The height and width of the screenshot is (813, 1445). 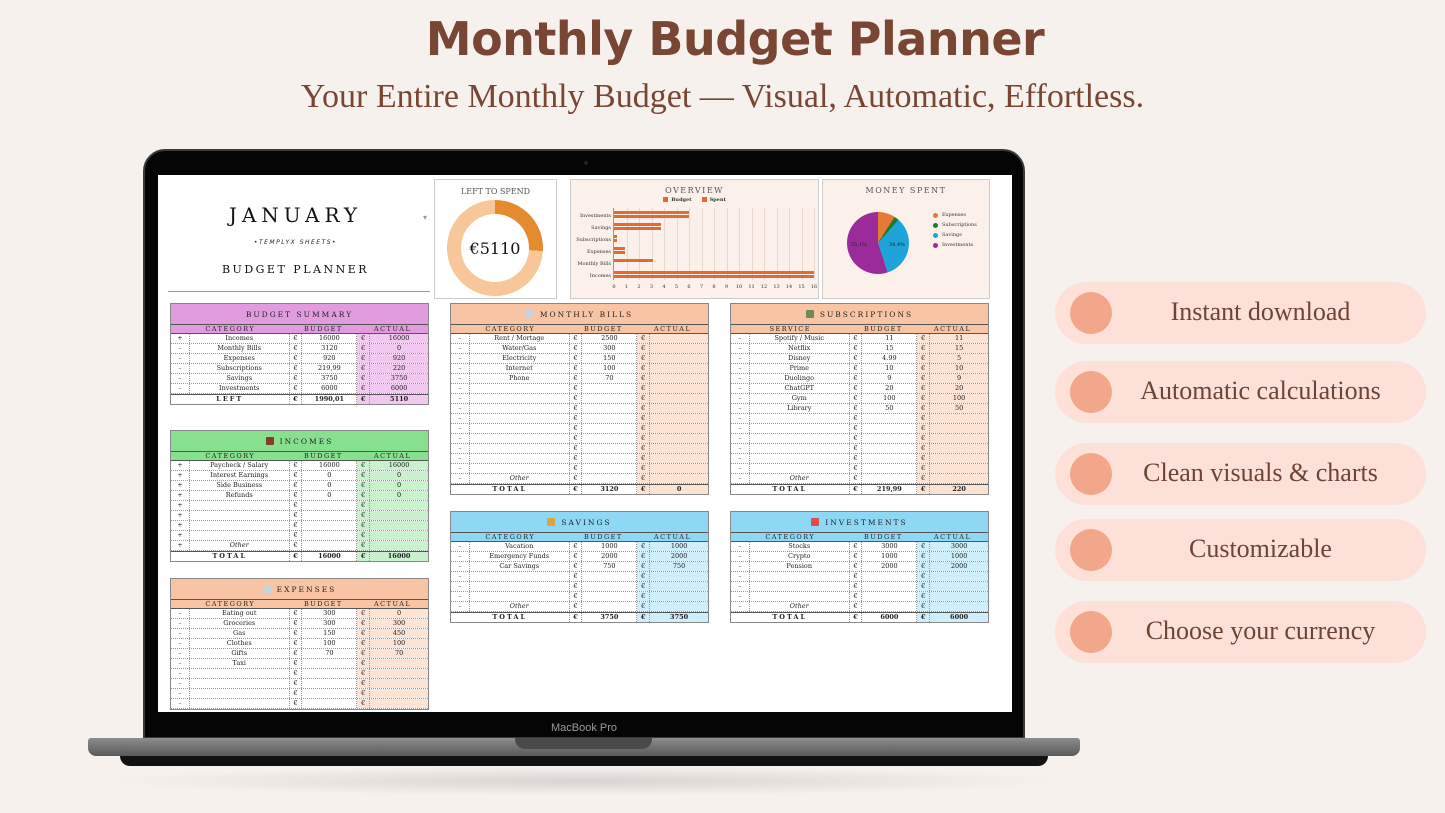 I want to click on row-category: Interest Earnings, so click(x=240, y=475).